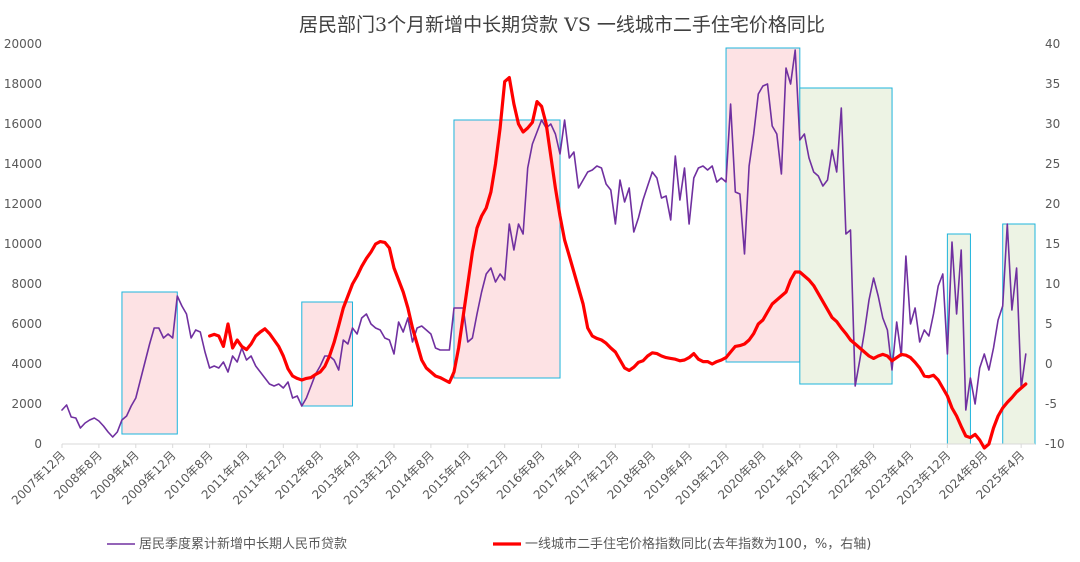 Image resolution: width=1080 pixels, height=562 pixels. What do you see at coordinates (1052, 244) in the screenshot?
I see `y-right-tick-label: 15` at bounding box center [1052, 244].